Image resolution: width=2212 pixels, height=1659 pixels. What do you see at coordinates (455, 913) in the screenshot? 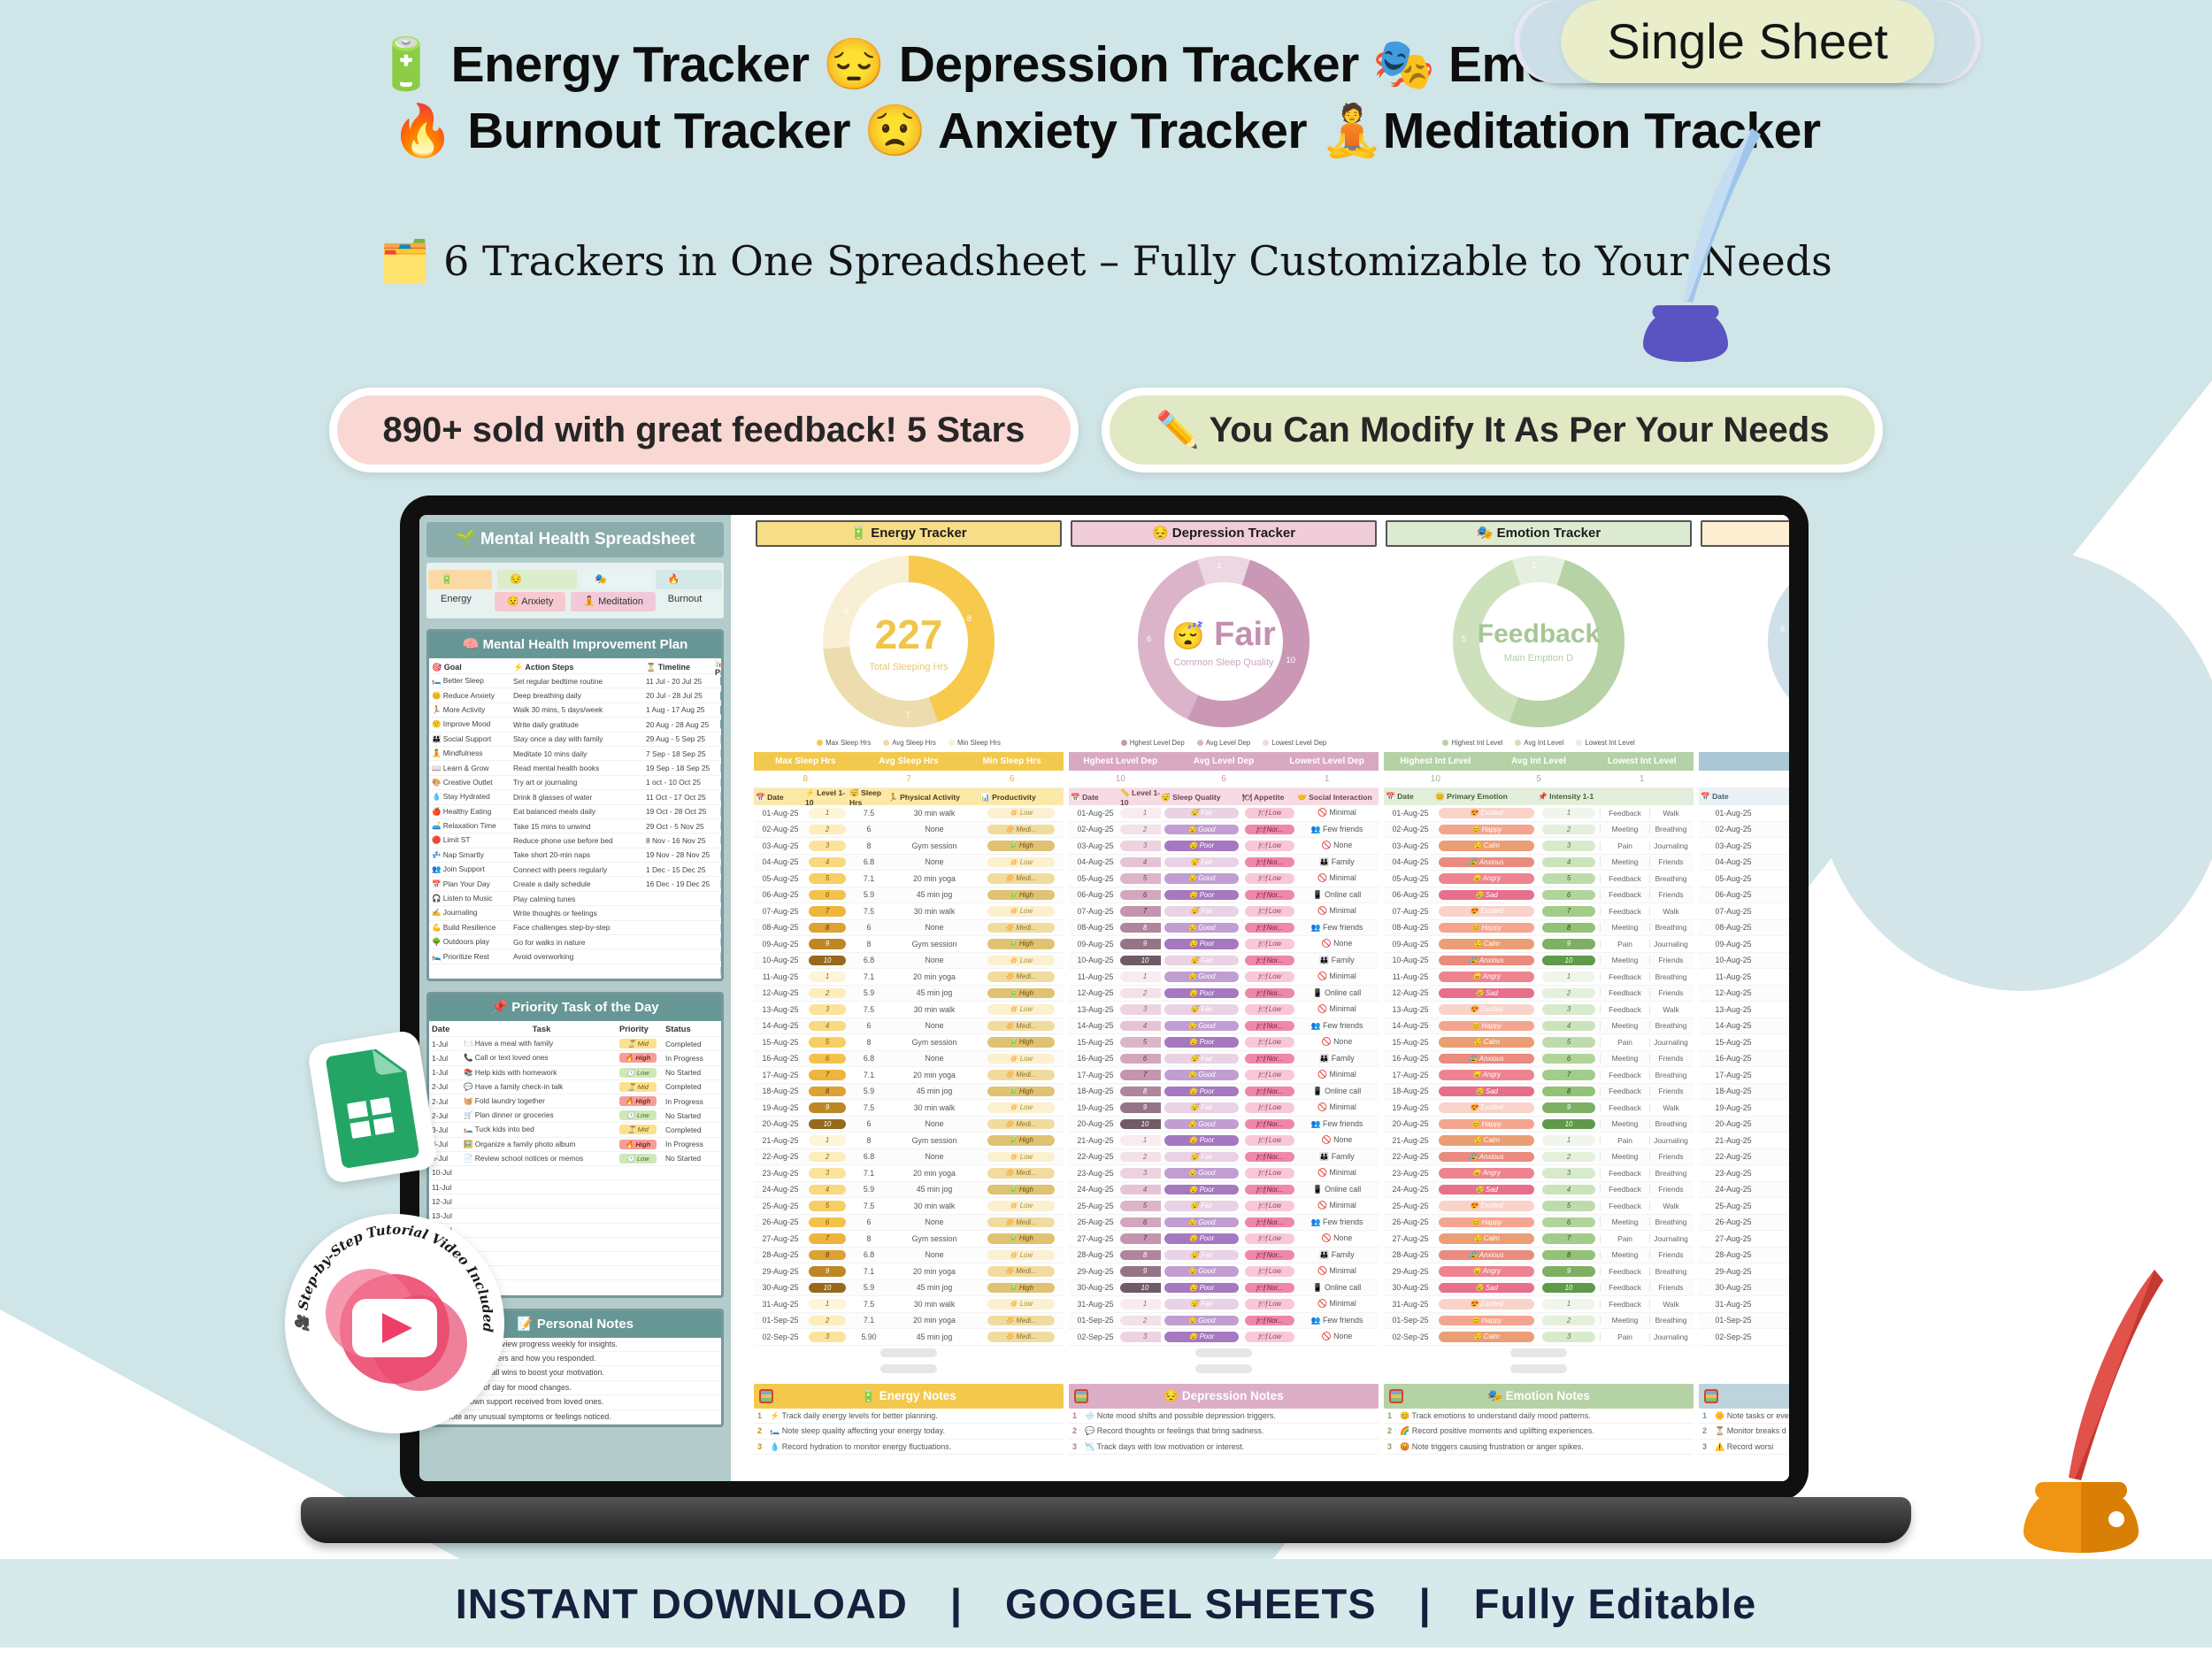
I see `goal-cell: ✍️ Journaling` at bounding box center [455, 913].